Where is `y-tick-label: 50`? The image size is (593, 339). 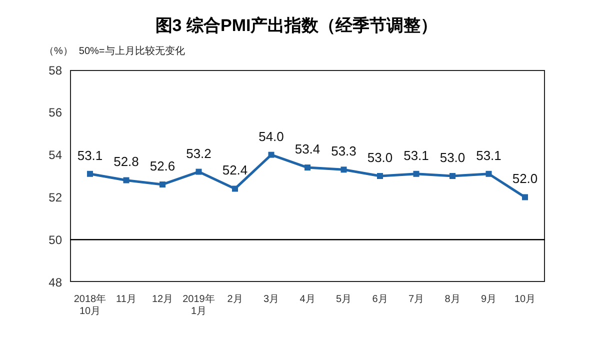 y-tick-label: 50 is located at coordinates (55, 239).